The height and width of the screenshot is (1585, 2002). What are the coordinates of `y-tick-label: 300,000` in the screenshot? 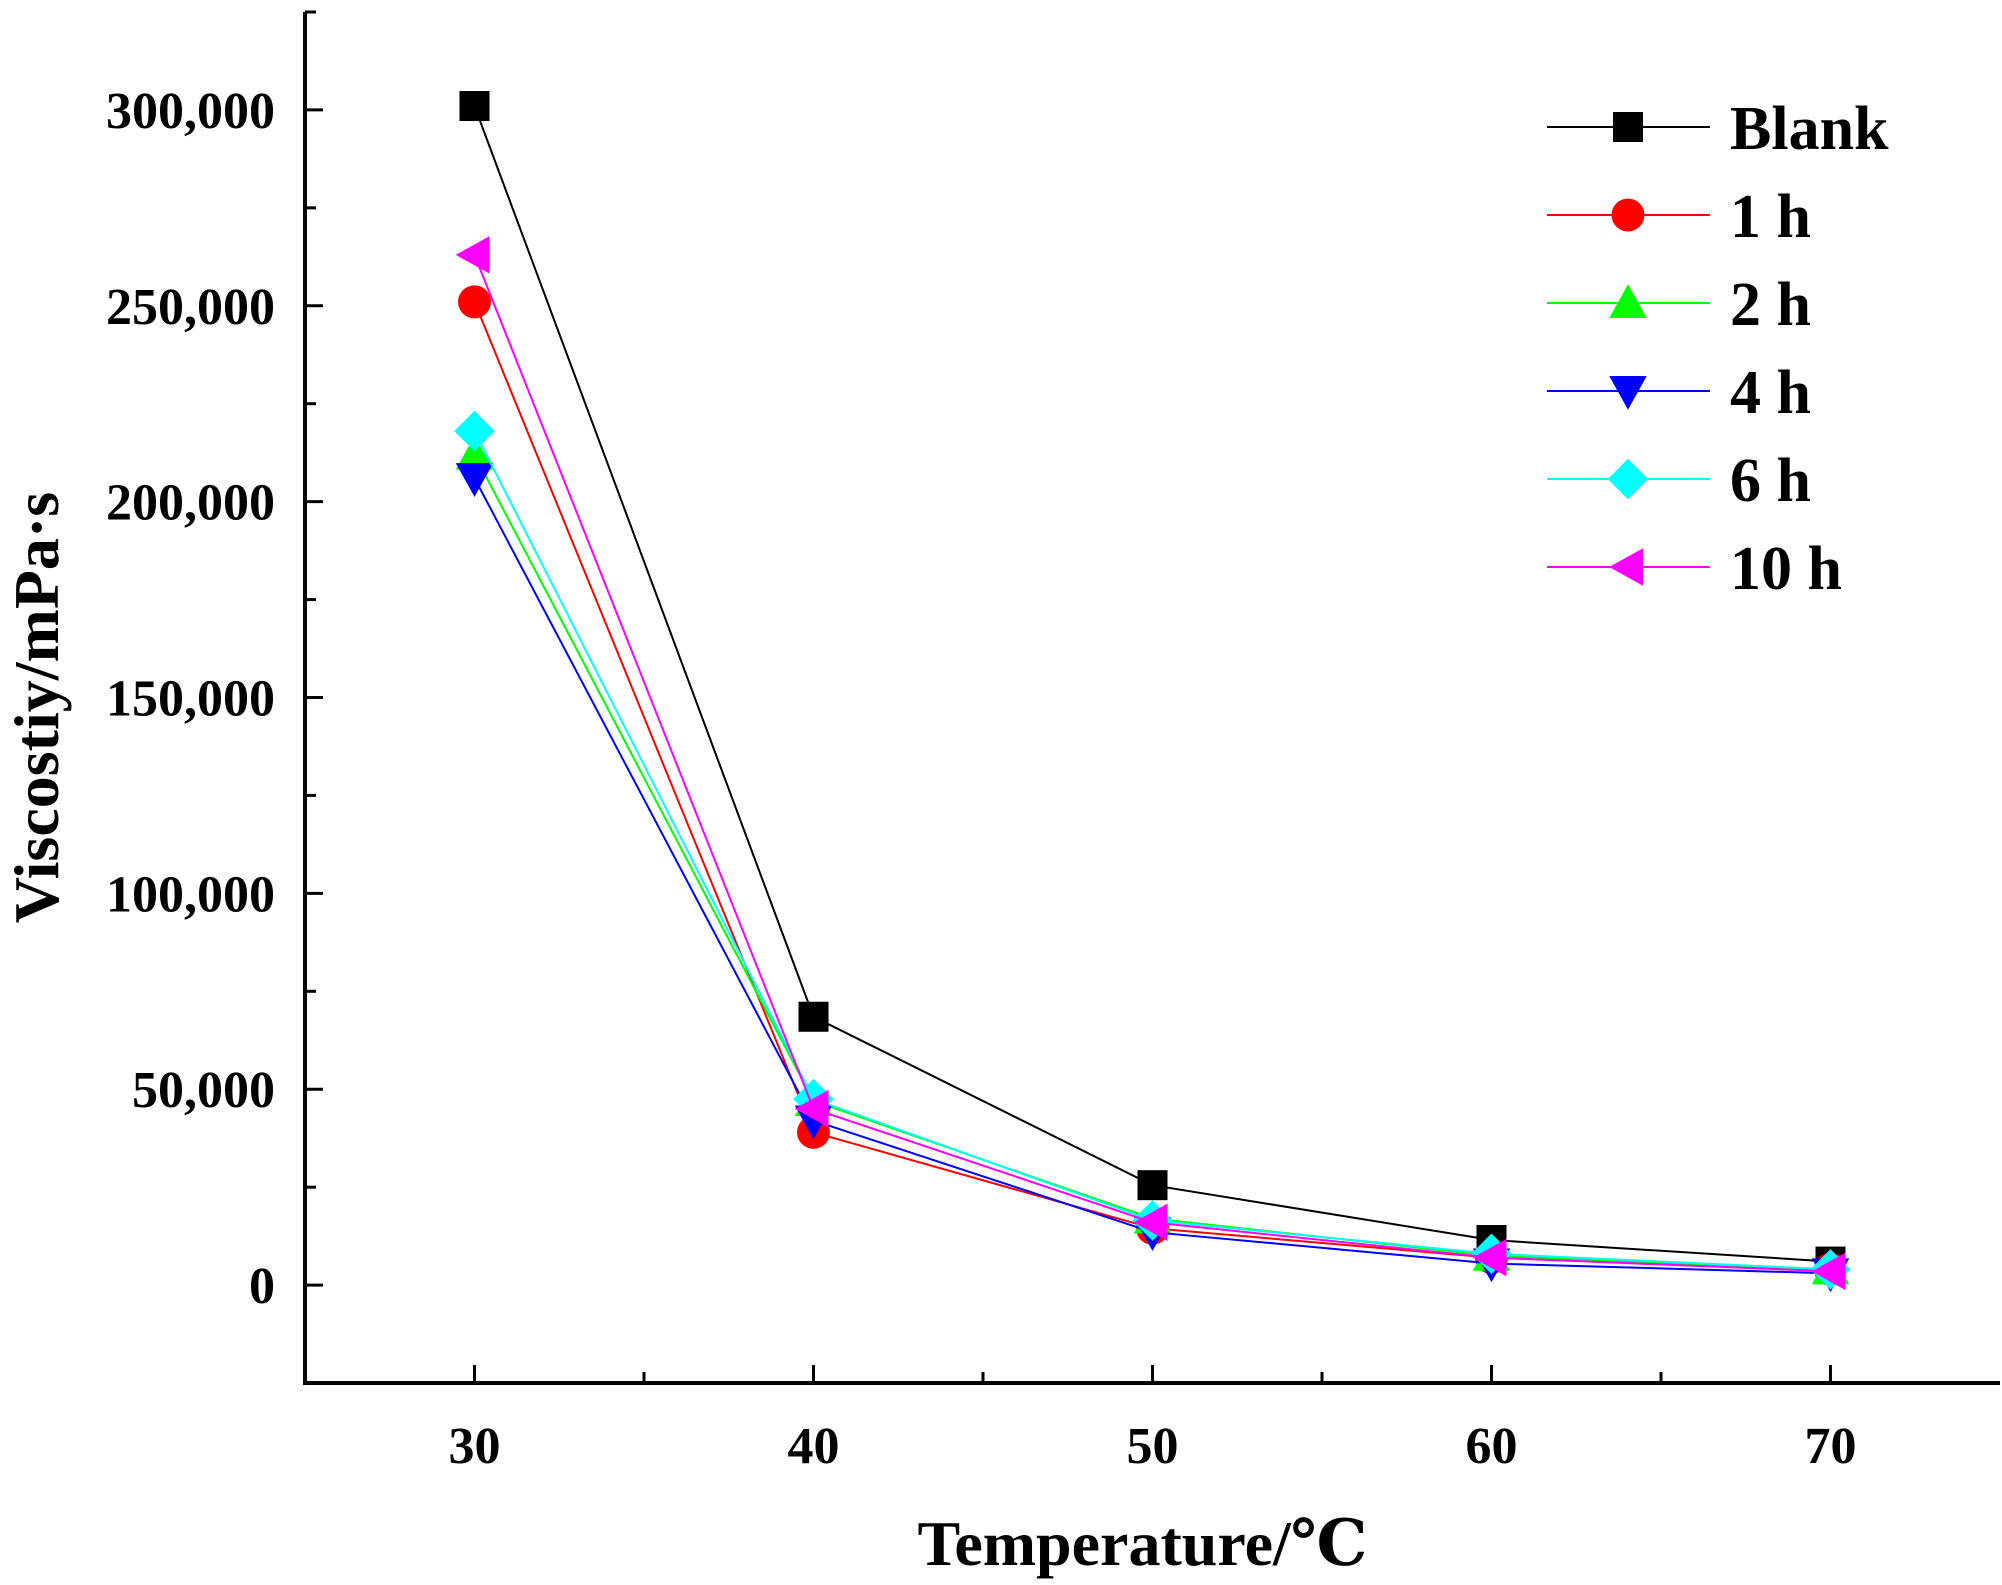 It's located at (190, 111).